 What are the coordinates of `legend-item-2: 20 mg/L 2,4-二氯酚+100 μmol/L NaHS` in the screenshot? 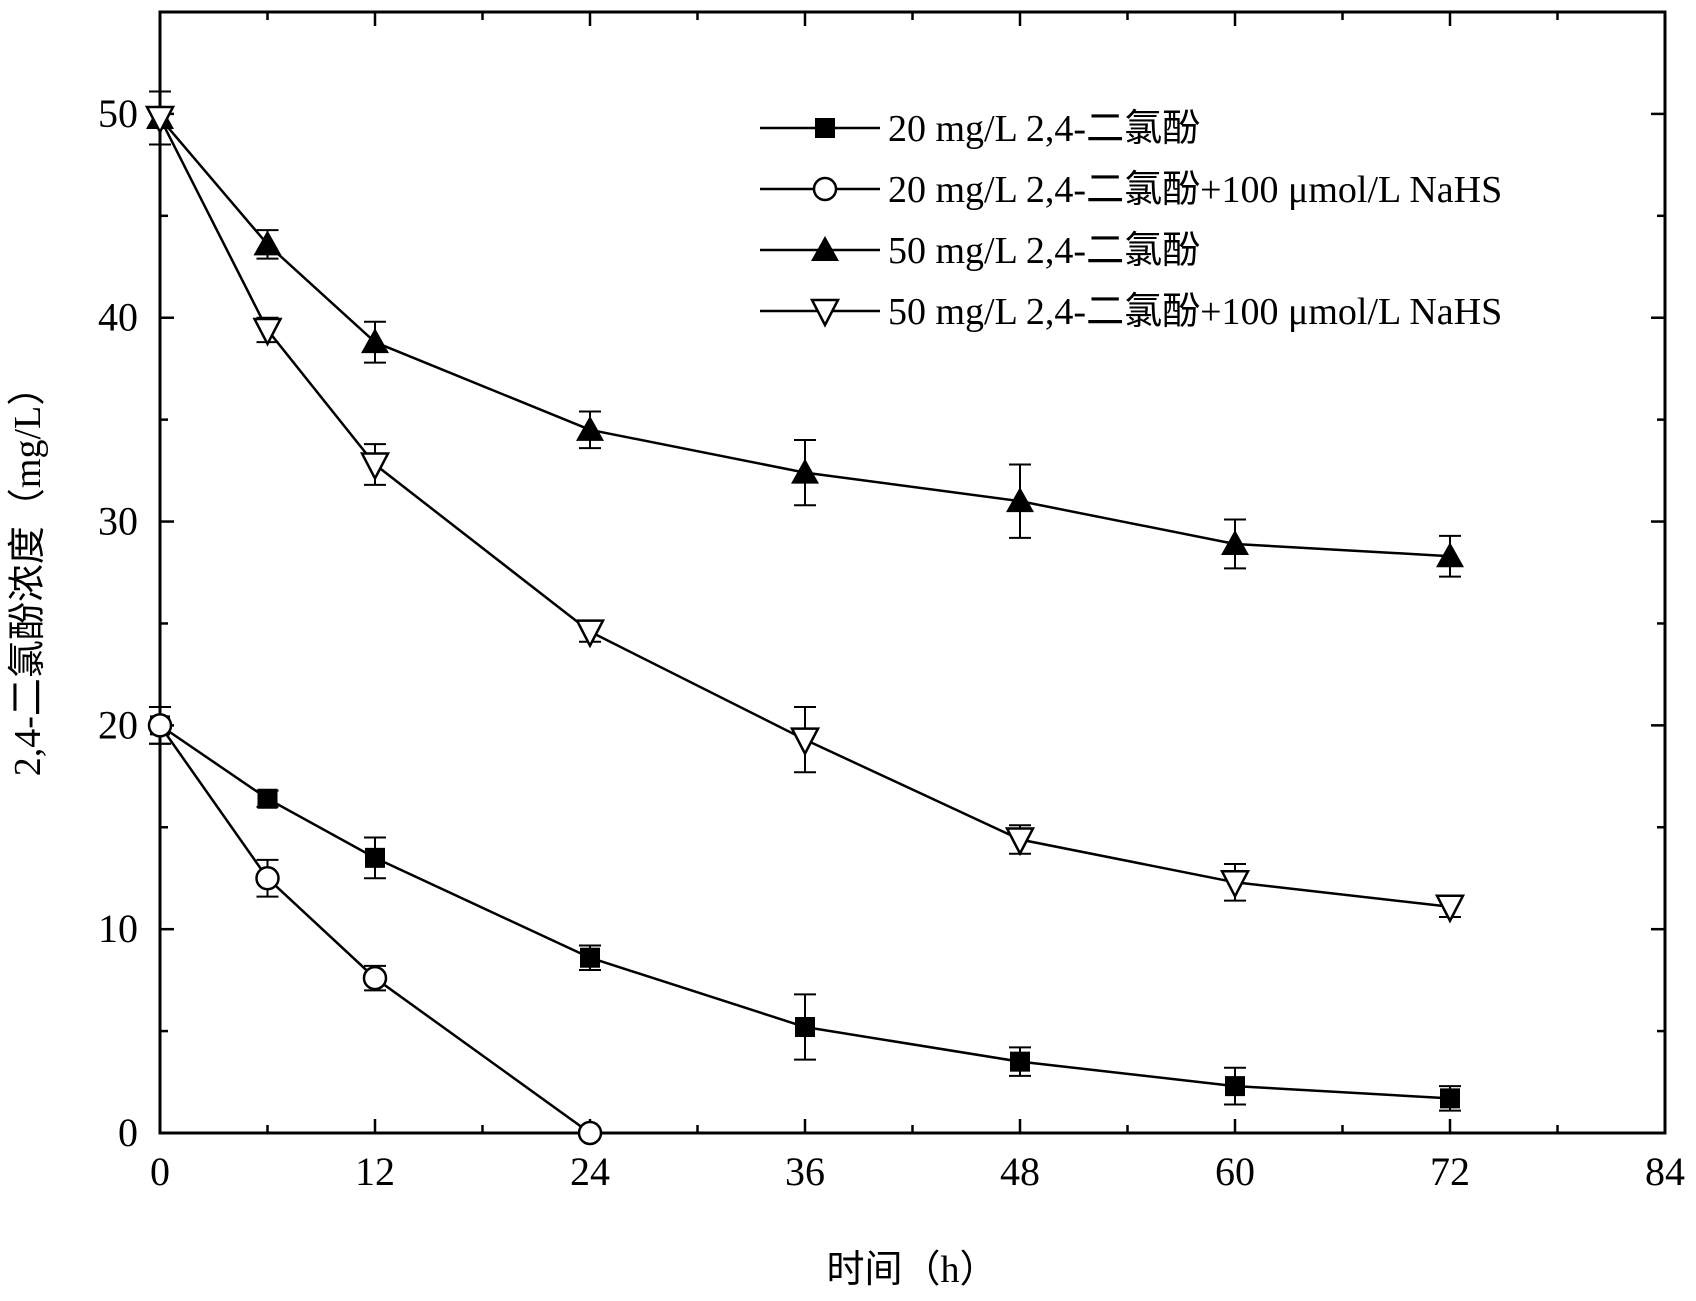 It's located at (1131, 190).